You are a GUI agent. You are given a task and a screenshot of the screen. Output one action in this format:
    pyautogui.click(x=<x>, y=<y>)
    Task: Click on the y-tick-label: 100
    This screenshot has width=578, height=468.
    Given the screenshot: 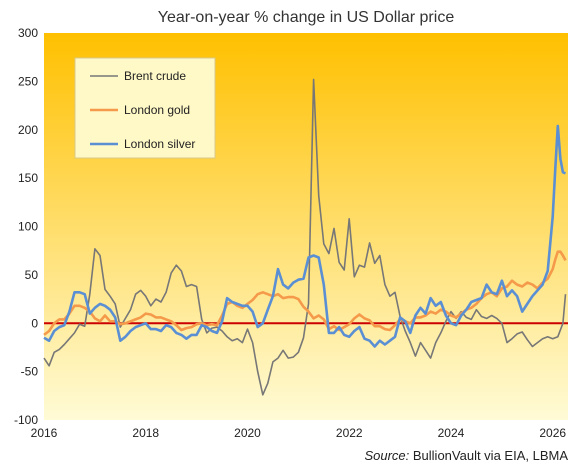 What is the action you would take?
    pyautogui.click(x=28, y=227)
    